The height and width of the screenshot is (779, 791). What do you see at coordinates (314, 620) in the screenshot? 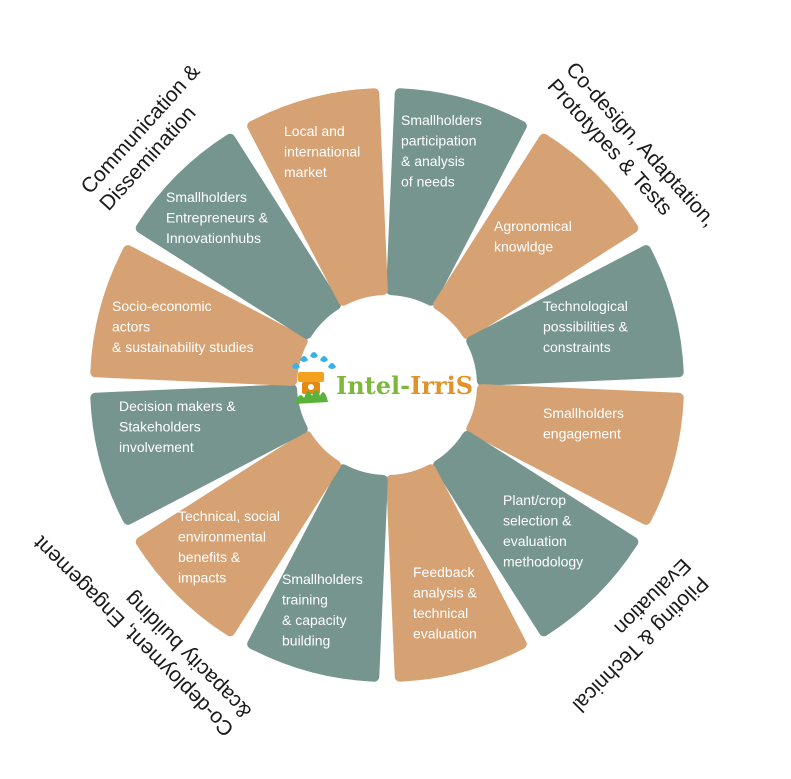
I see `segment-label-line: & capacity` at bounding box center [314, 620].